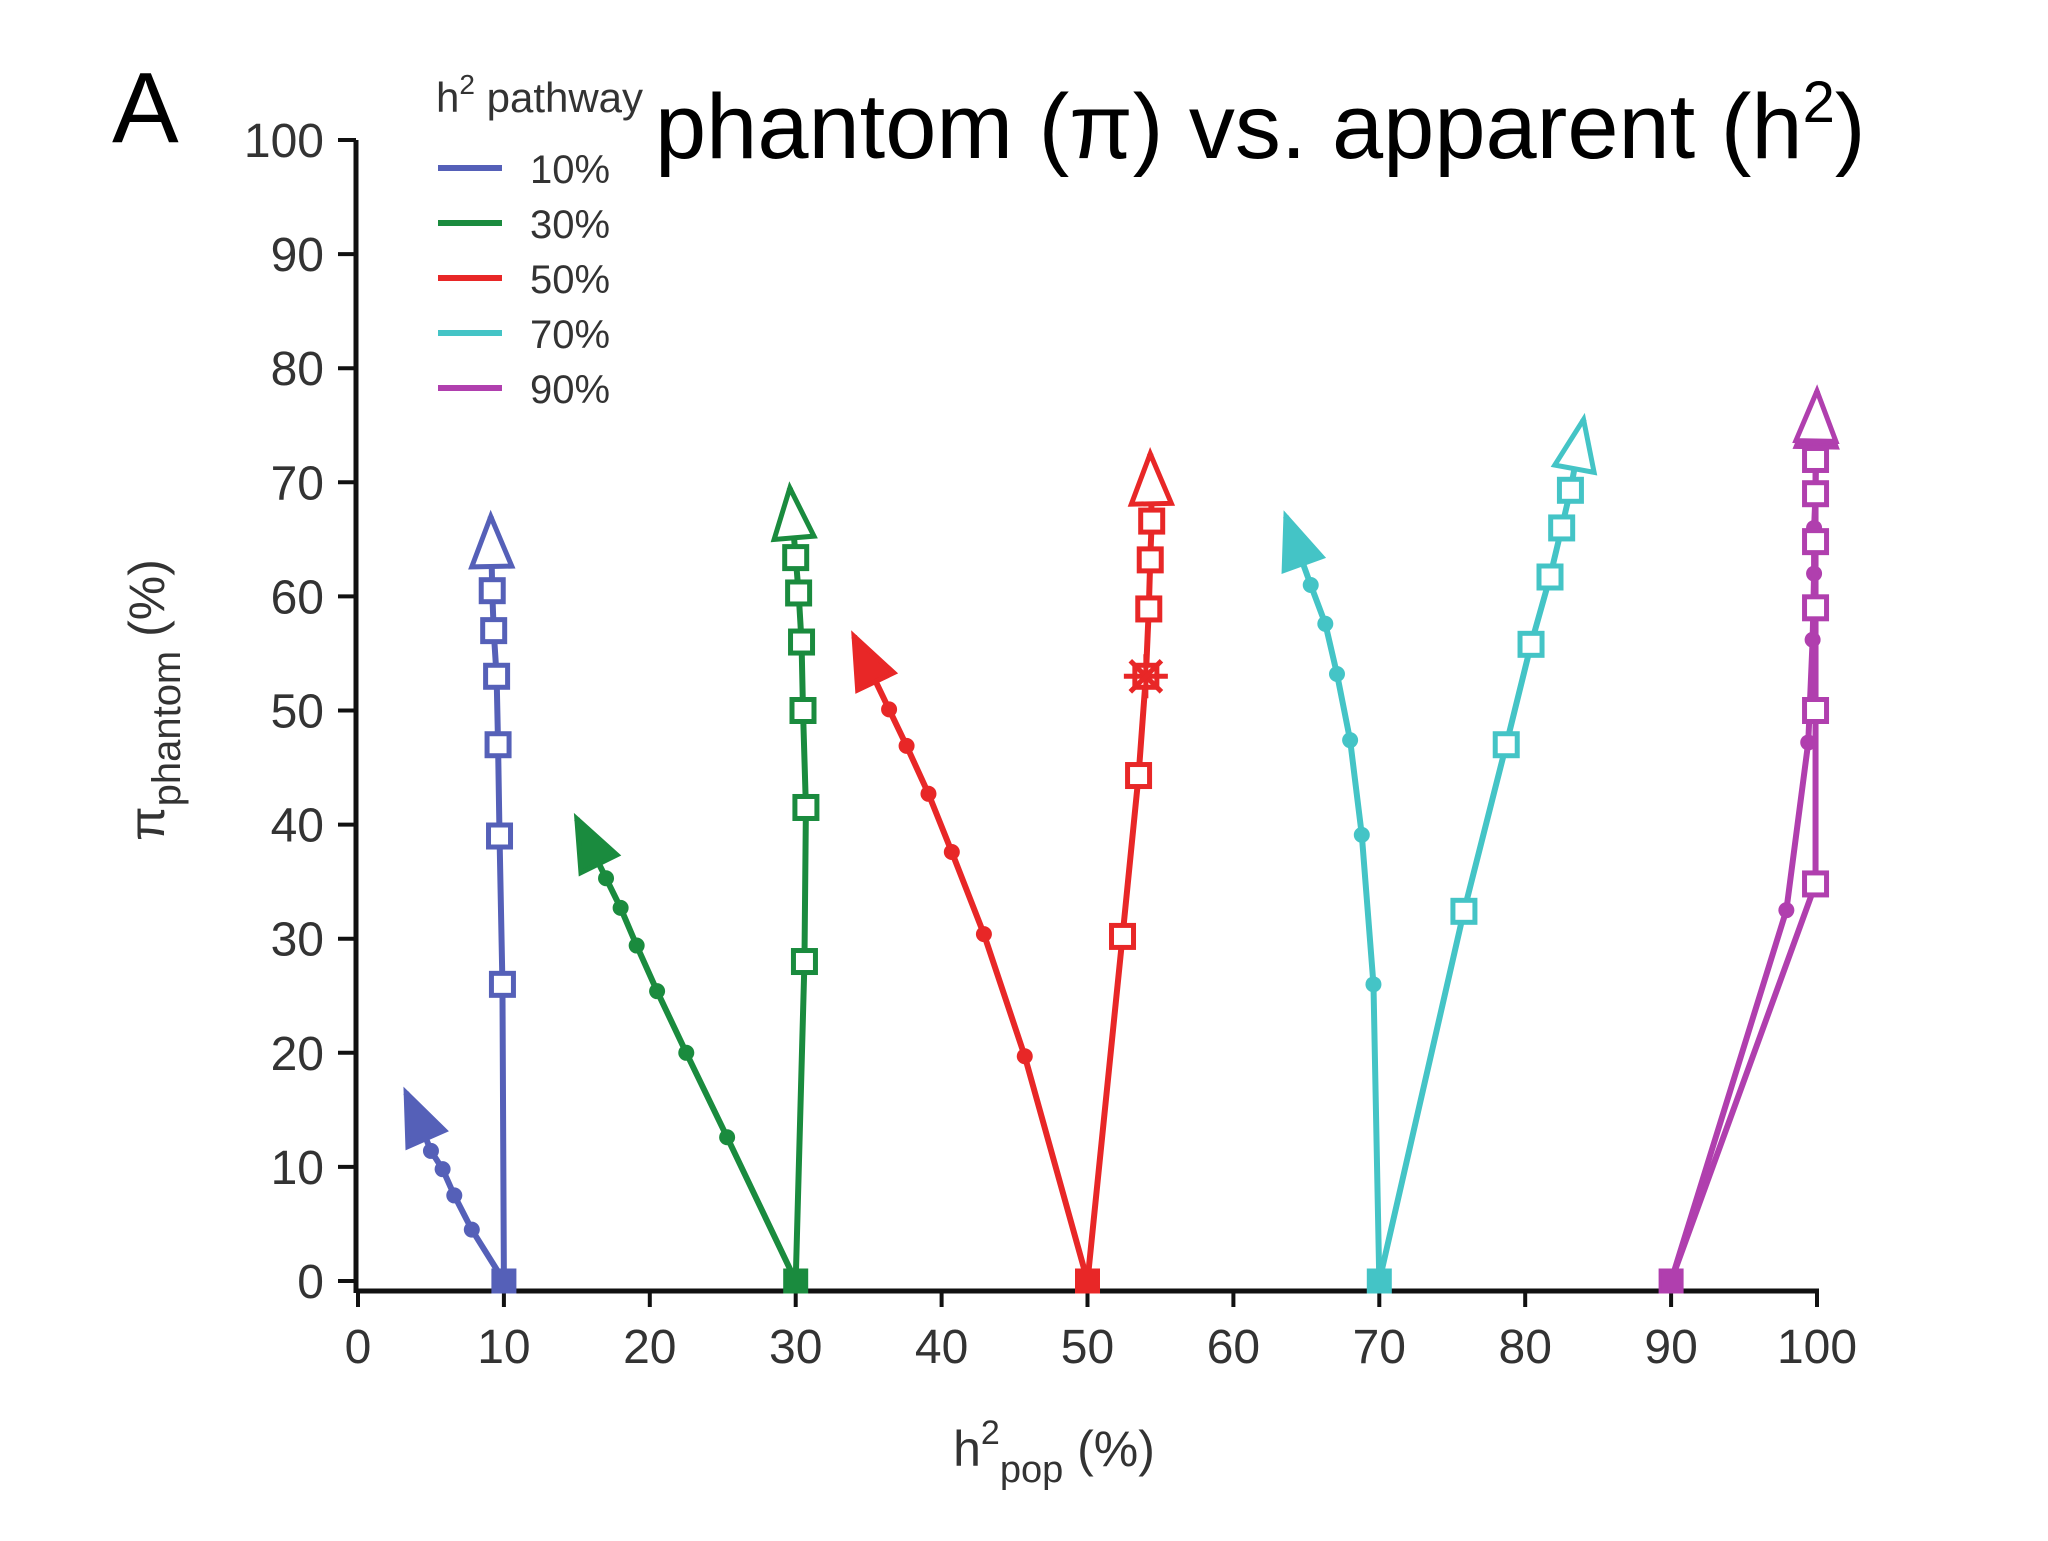 The width and height of the screenshot is (2048, 1541). I want to click on x-tick-label-60: 60, so click(1233, 1347).